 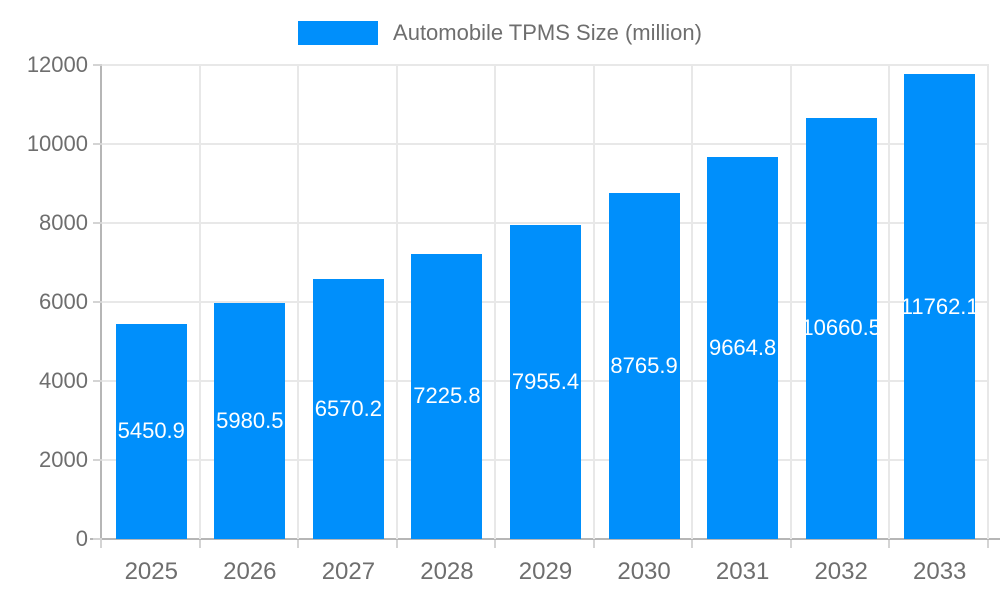 I want to click on y-axis-tick-label: 4000, so click(x=63, y=380).